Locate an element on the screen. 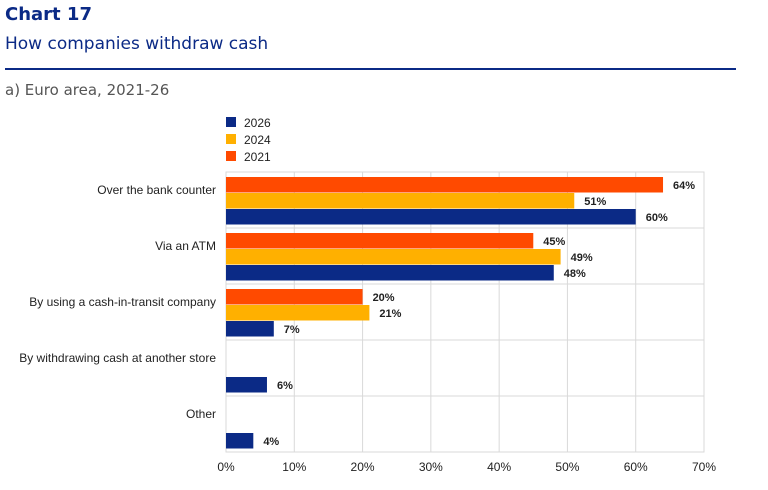 The width and height of the screenshot is (768, 490). data-label: 51% is located at coordinates (595, 202).